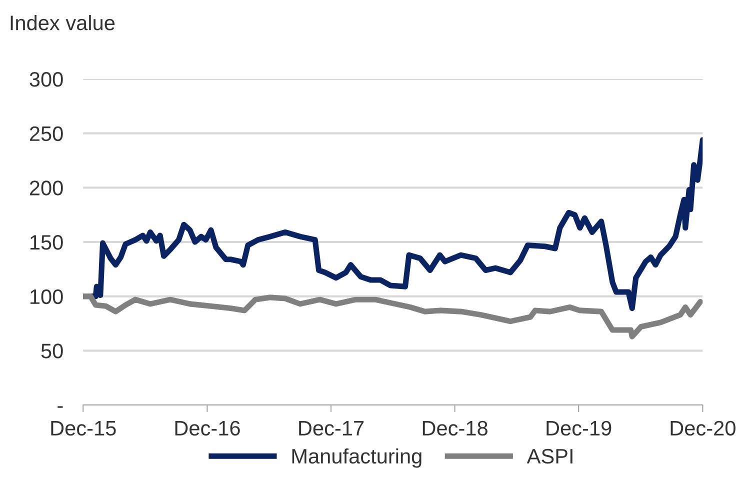  Describe the element at coordinates (207, 428) in the screenshot. I see `x-tick-label: Dec-16` at that location.